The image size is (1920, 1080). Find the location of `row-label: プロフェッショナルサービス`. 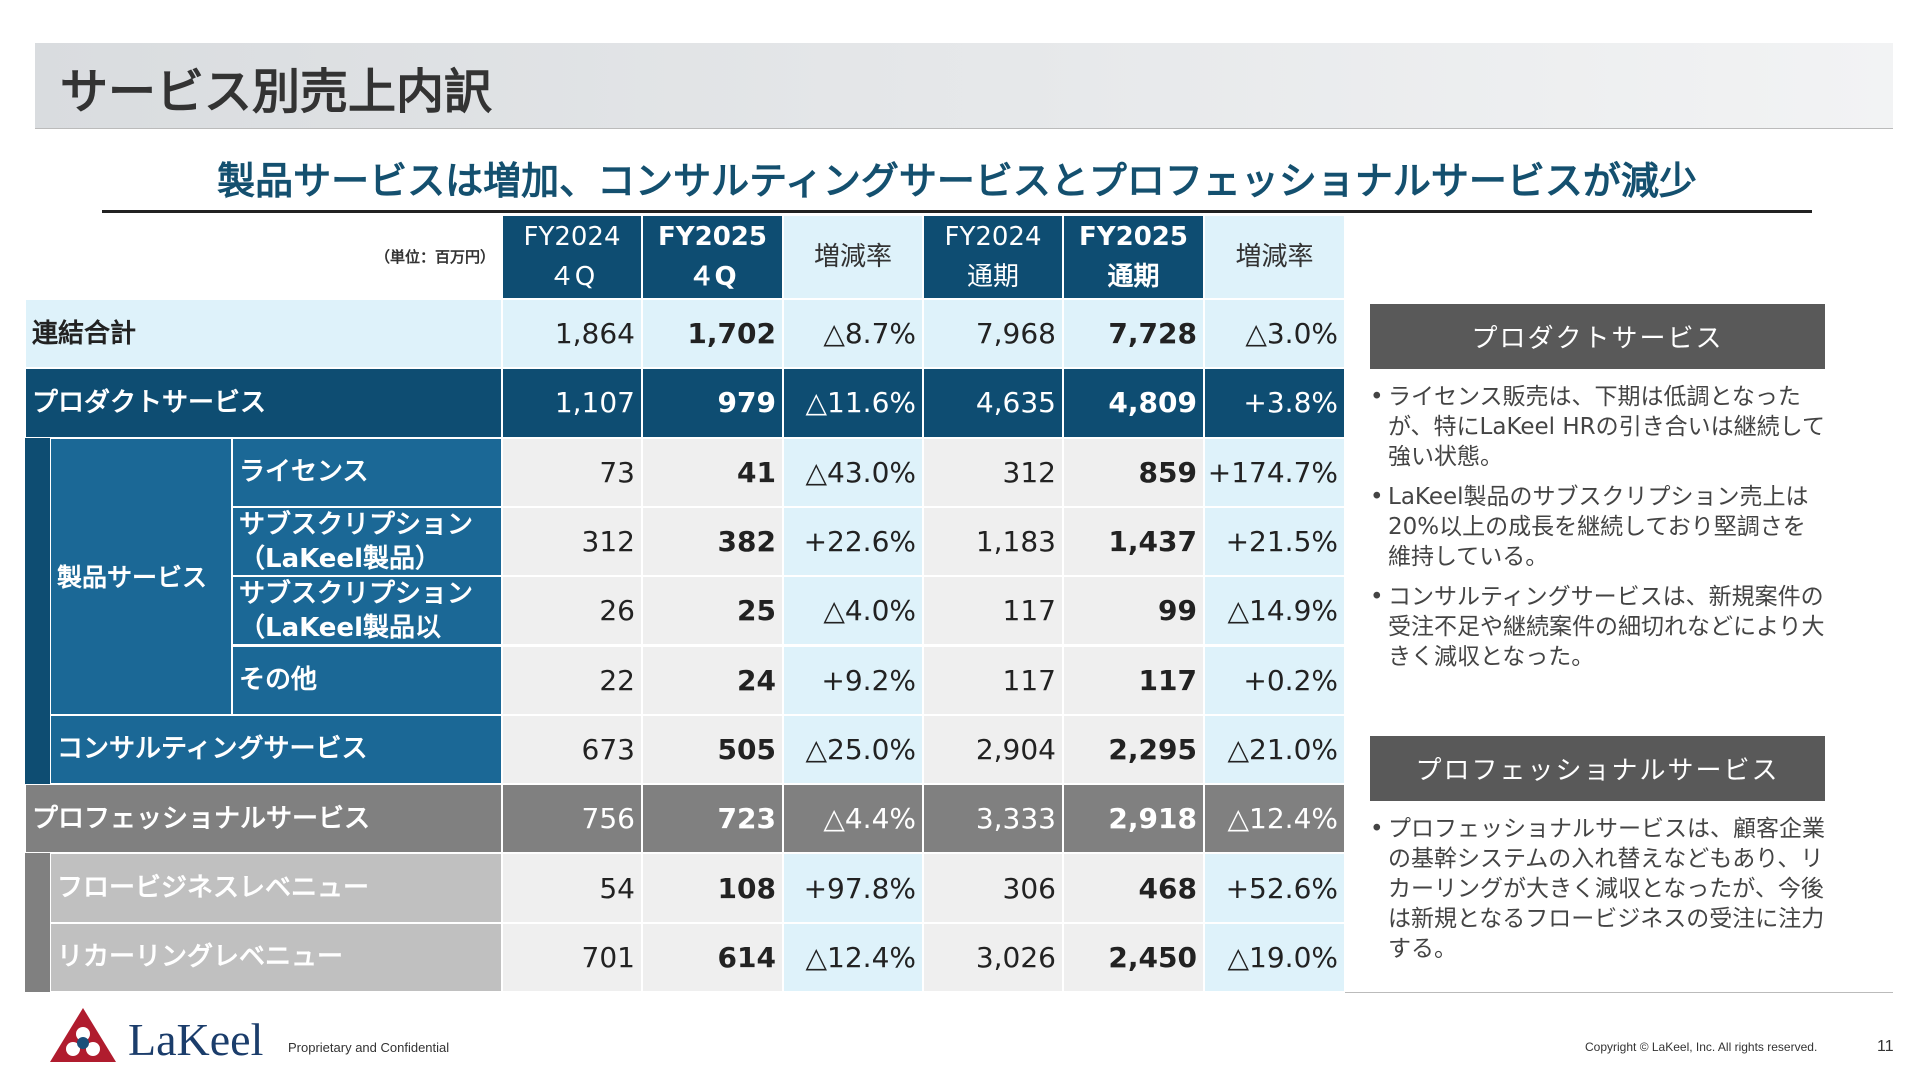

row-label: プロフェッショナルサービス is located at coordinates (263, 819).